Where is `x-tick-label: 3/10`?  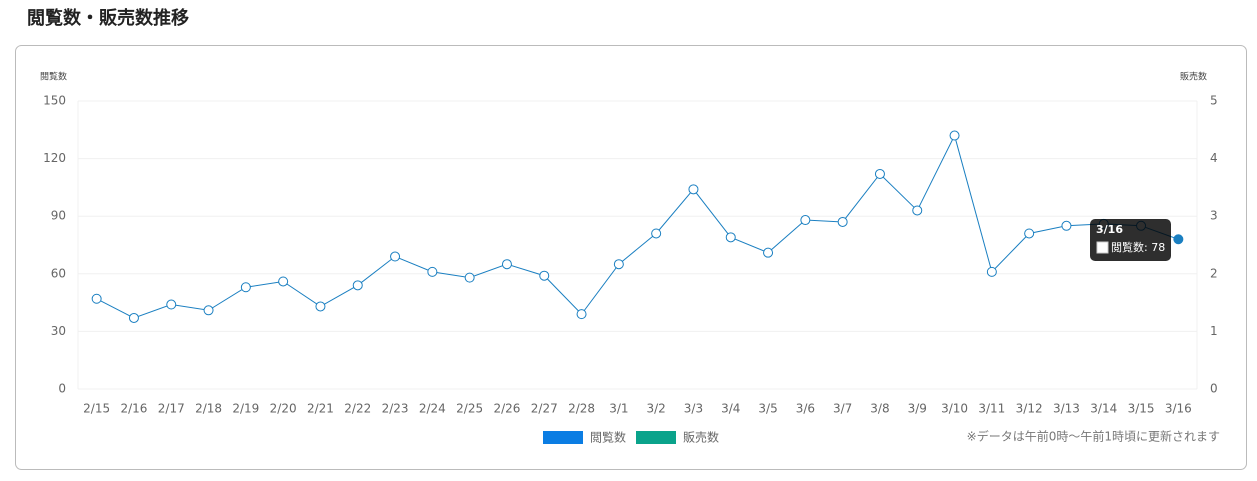
x-tick-label: 3/10 is located at coordinates (954, 409).